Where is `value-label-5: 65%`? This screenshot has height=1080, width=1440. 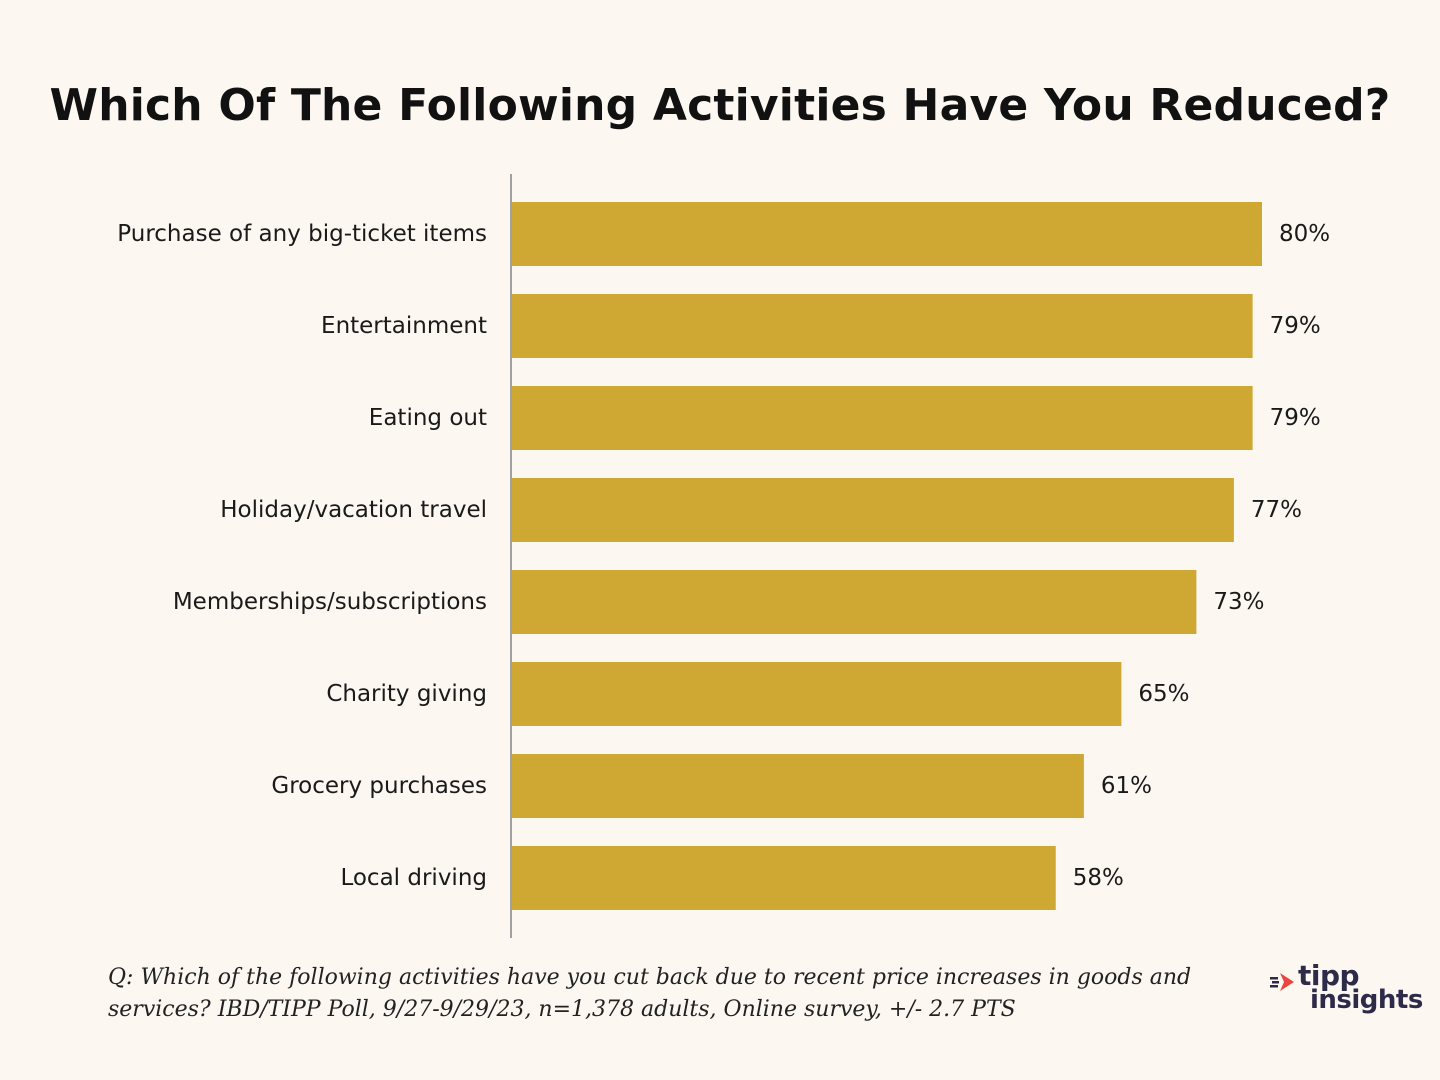
value-label-5: 65% is located at coordinates (1163, 694).